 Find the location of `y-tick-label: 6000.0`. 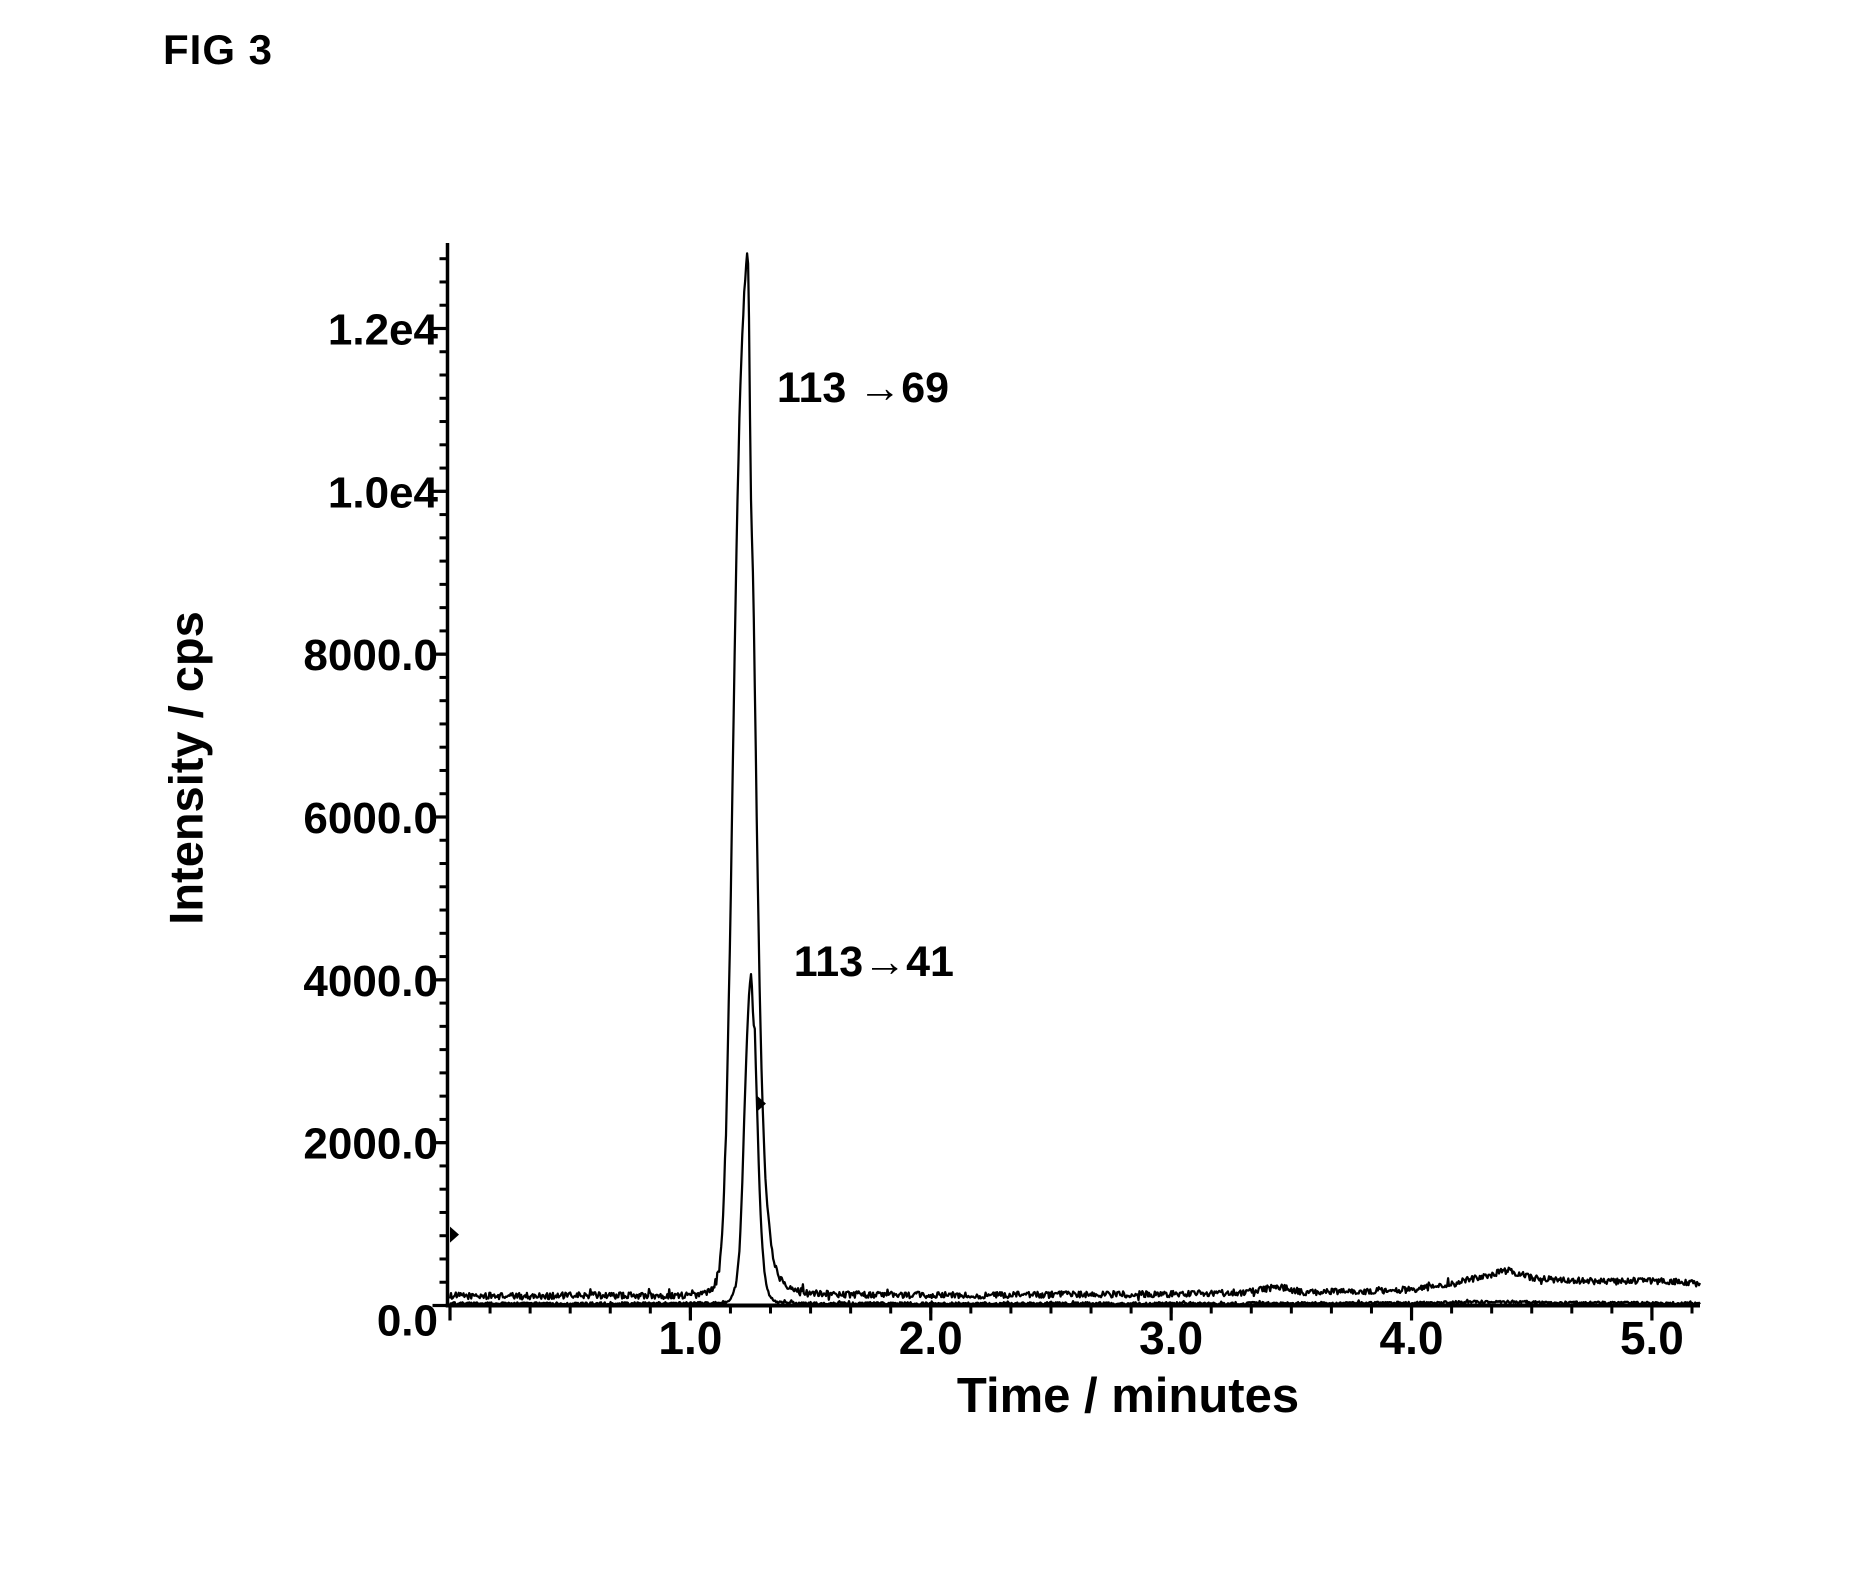

y-tick-label: 6000.0 is located at coordinates (370, 818).